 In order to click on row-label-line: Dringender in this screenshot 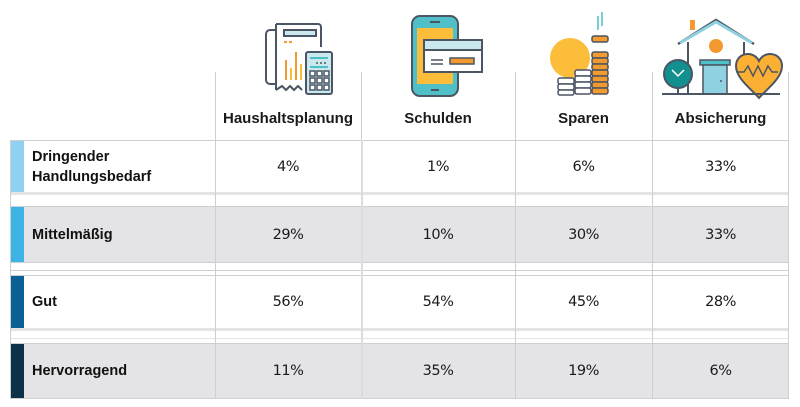, I will do `click(71, 156)`.